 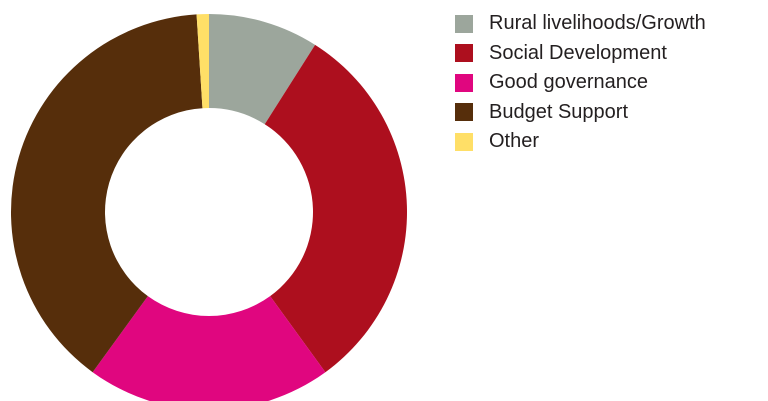 What do you see at coordinates (597, 23) in the screenshot?
I see `legend-label: Rural livelihoods/Growth` at bounding box center [597, 23].